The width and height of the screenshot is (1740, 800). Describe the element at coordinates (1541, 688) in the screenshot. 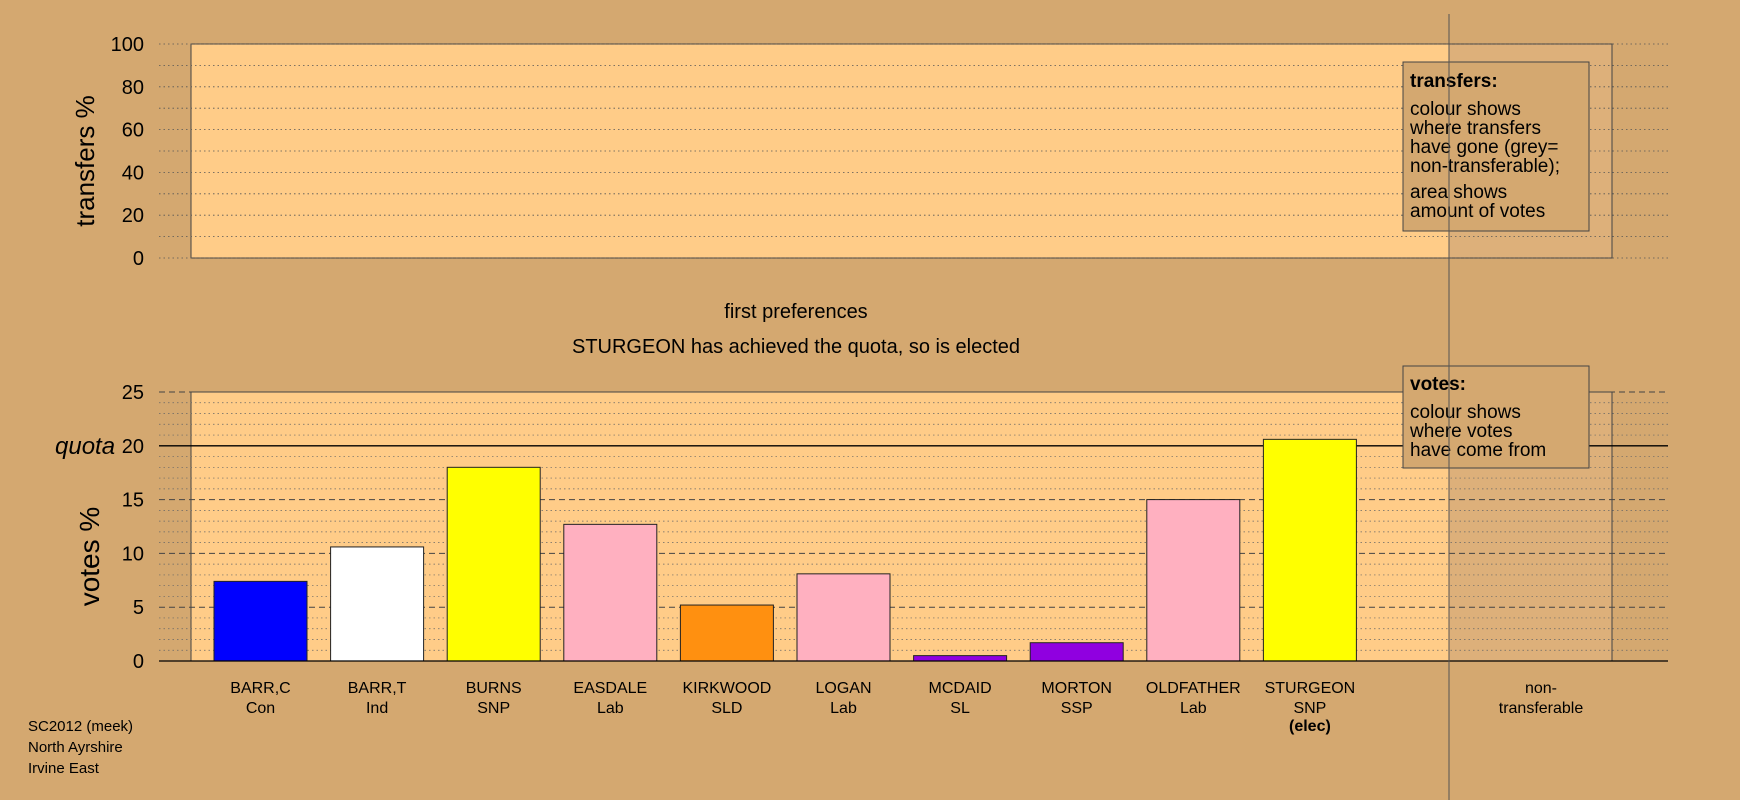

I see `nontransferable-label: non-` at that location.